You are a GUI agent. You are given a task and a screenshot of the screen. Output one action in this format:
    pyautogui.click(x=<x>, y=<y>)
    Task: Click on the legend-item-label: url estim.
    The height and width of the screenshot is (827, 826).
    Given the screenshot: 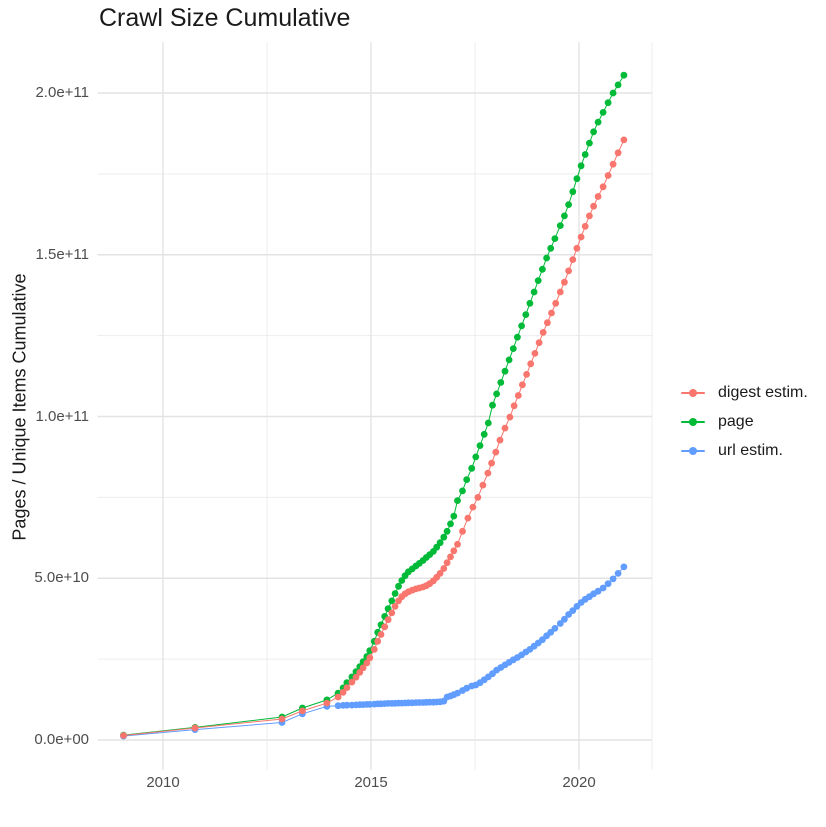 What is the action you would take?
    pyautogui.click(x=750, y=450)
    